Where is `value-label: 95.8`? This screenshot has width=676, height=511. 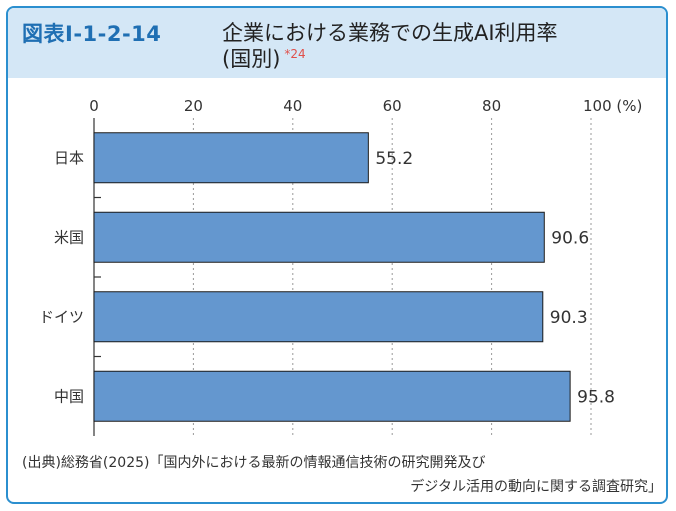
value-label: 95.8 is located at coordinates (596, 397).